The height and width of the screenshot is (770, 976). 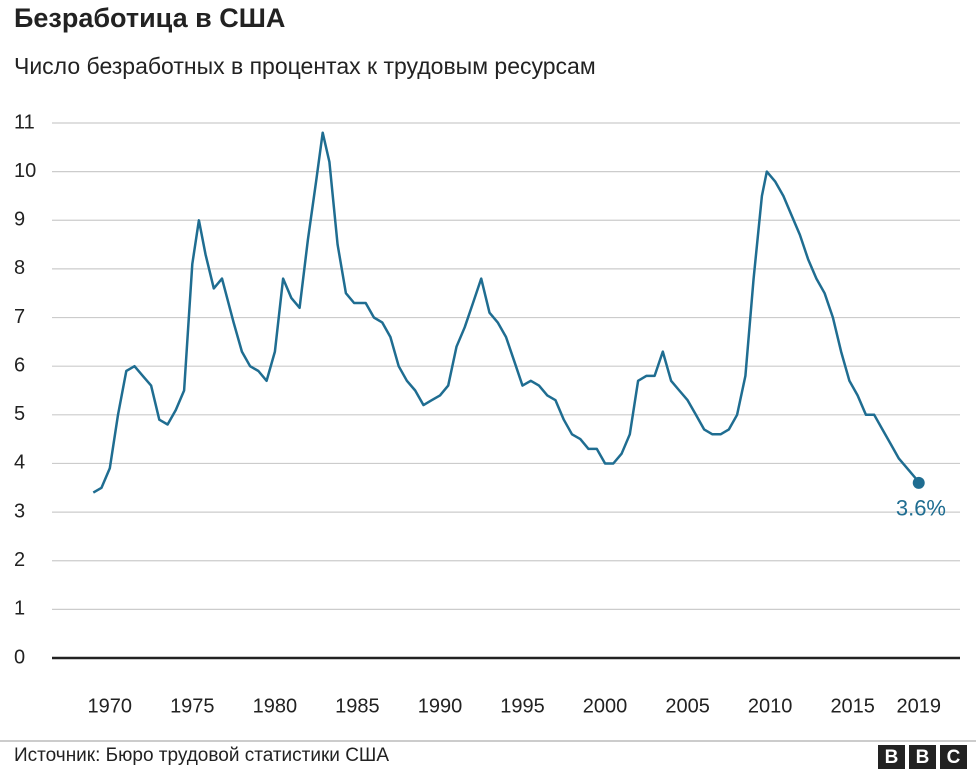 I want to click on y-tick-label: 5, so click(x=19, y=414).